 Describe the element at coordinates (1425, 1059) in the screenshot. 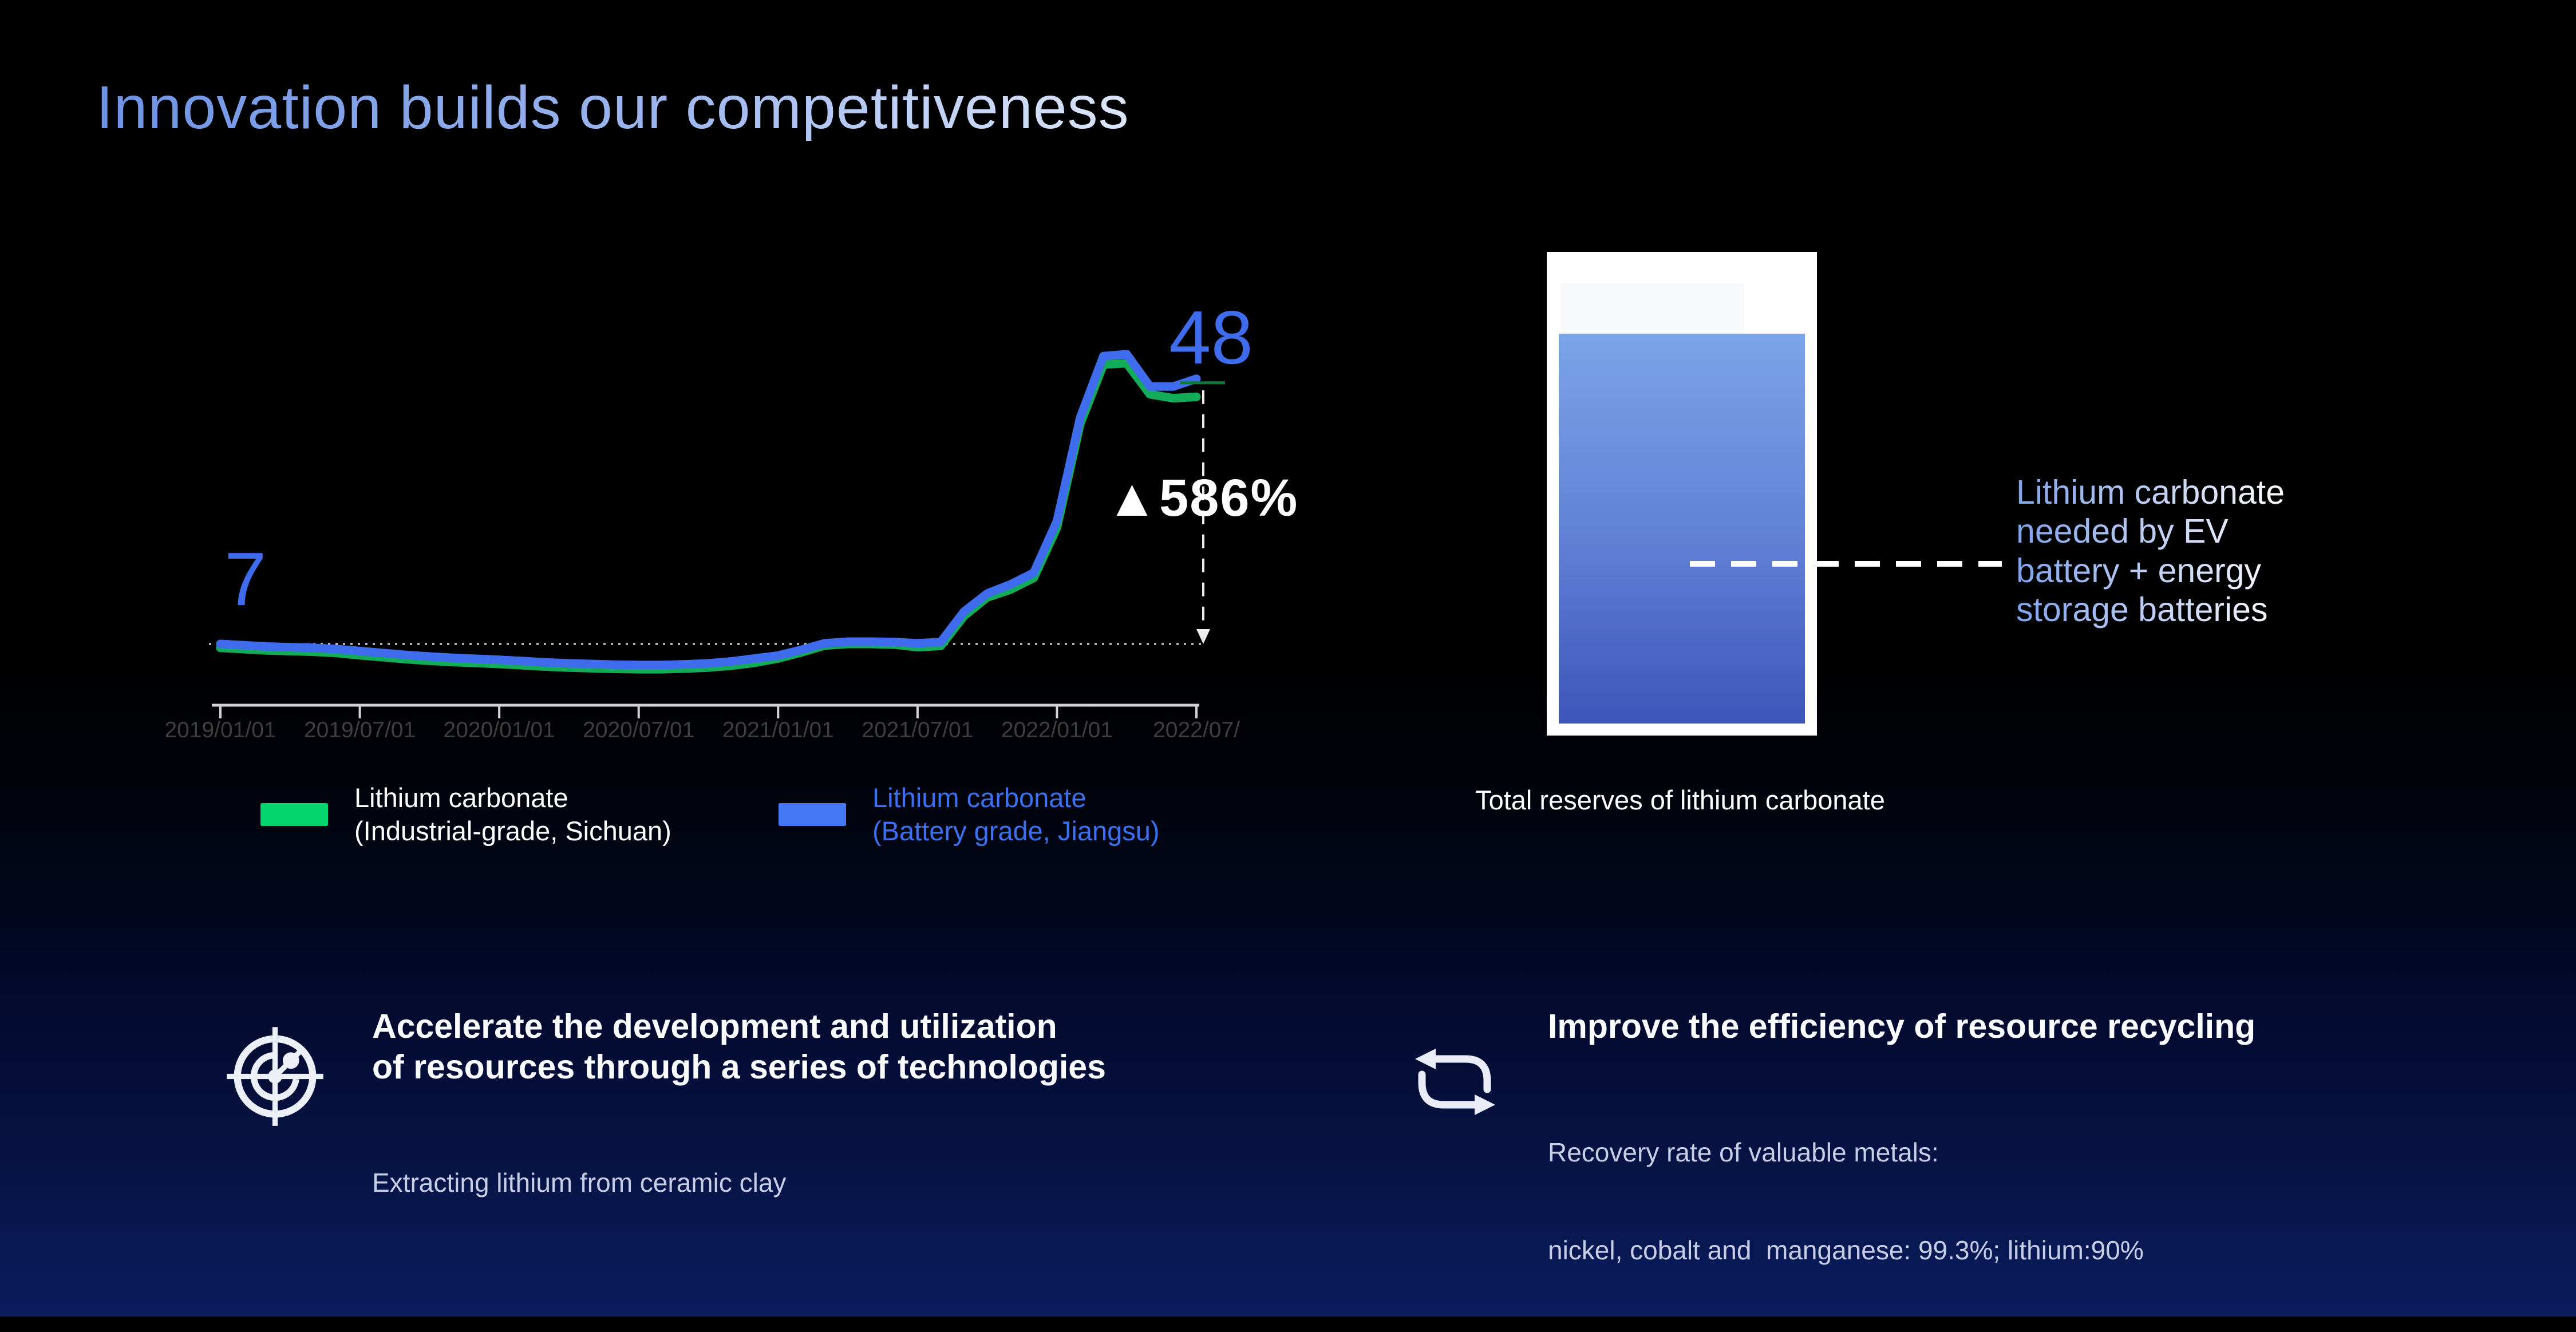

I see `recycle-arrowhead-left` at that location.